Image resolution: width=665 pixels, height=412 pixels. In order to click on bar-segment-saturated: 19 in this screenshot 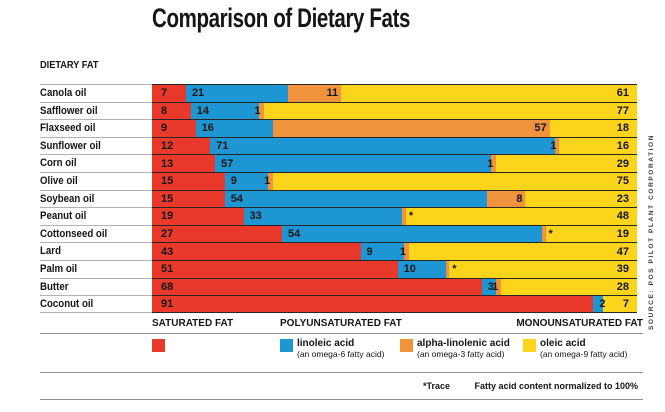, I will do `click(198, 216)`.